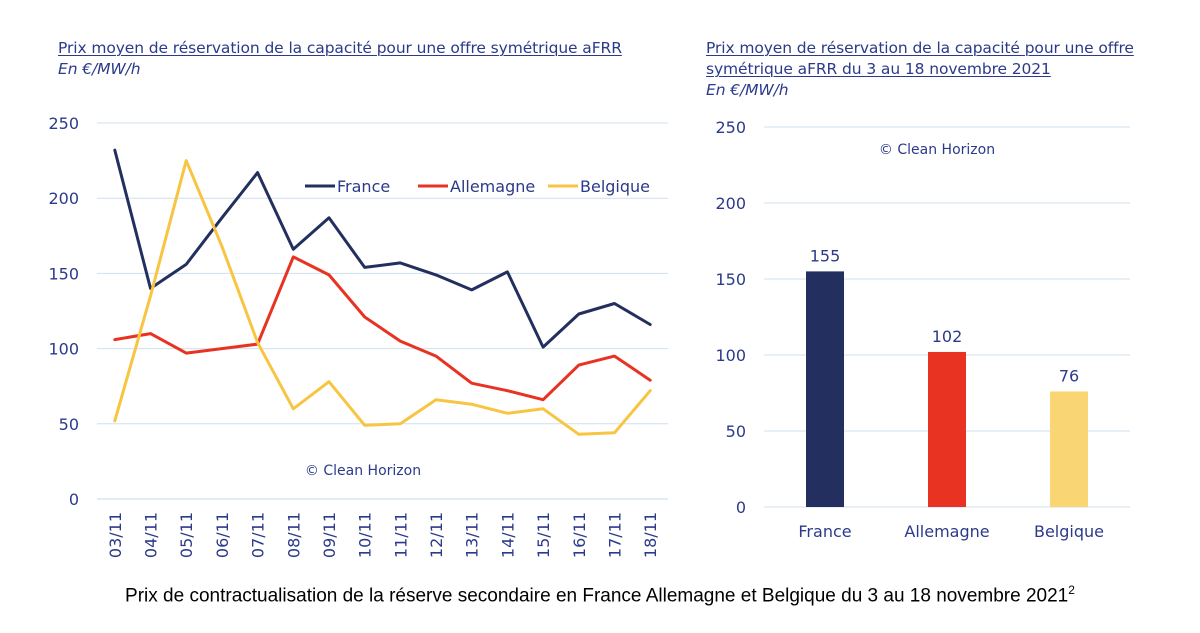 The height and width of the screenshot is (633, 1200). I want to click on x-tick-label: 10/11, so click(365, 535).